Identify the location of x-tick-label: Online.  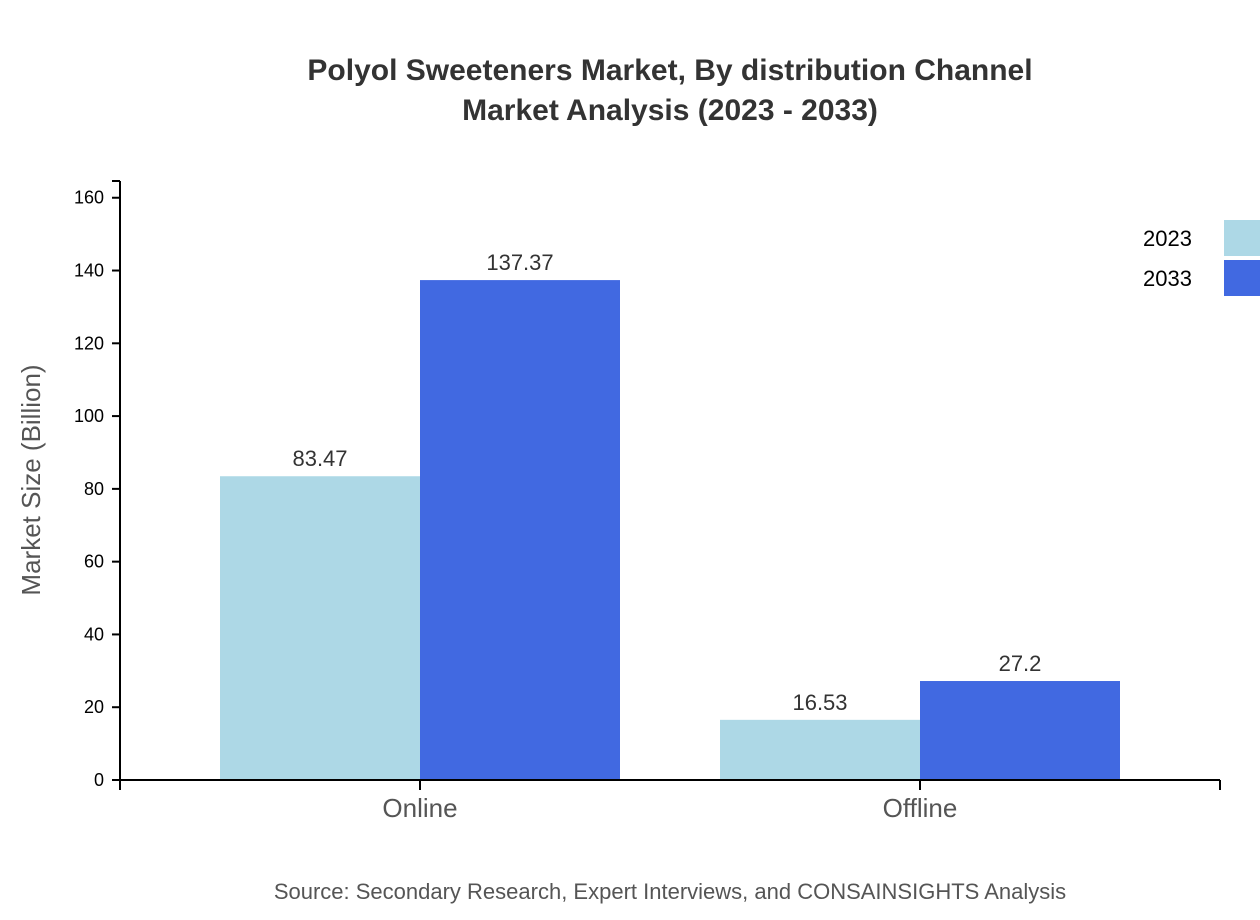
(419, 808).